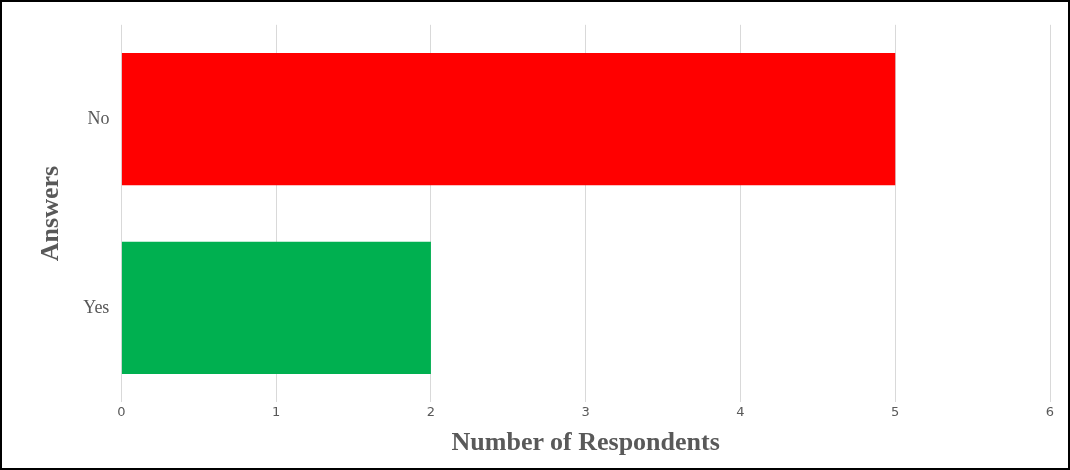  What do you see at coordinates (895, 412) in the screenshot?
I see `x-tick-label: 5` at bounding box center [895, 412].